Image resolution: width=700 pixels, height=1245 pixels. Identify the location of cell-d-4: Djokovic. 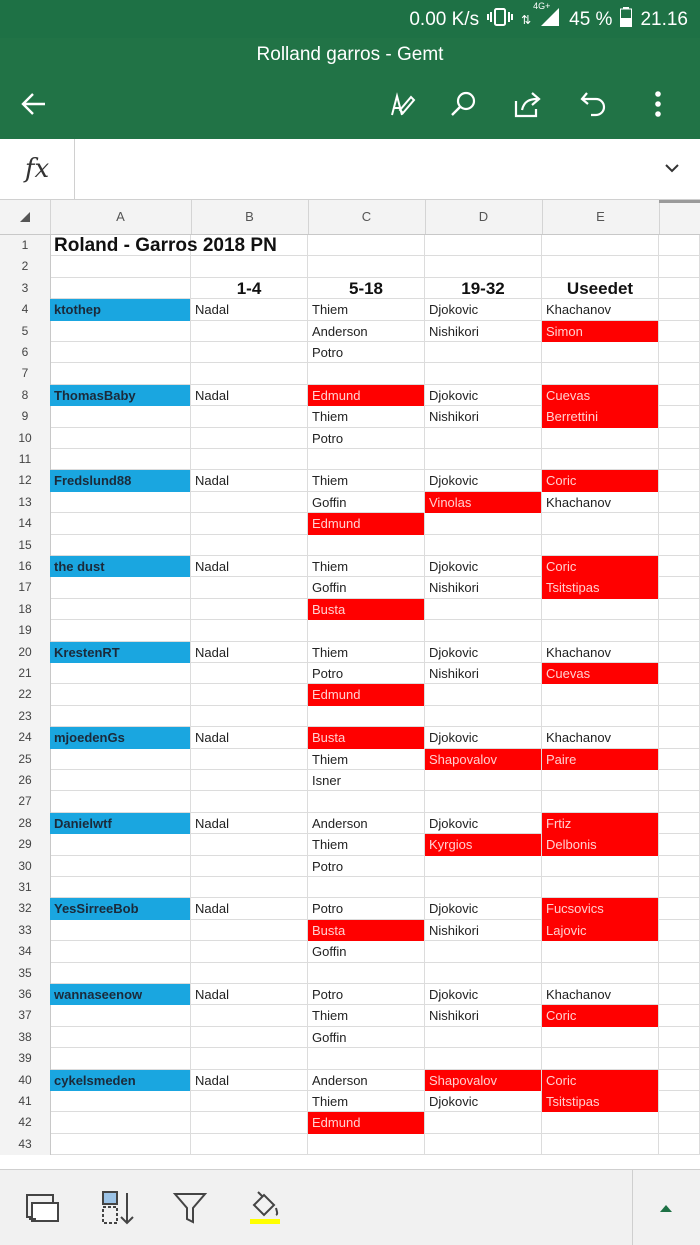
(483, 310).